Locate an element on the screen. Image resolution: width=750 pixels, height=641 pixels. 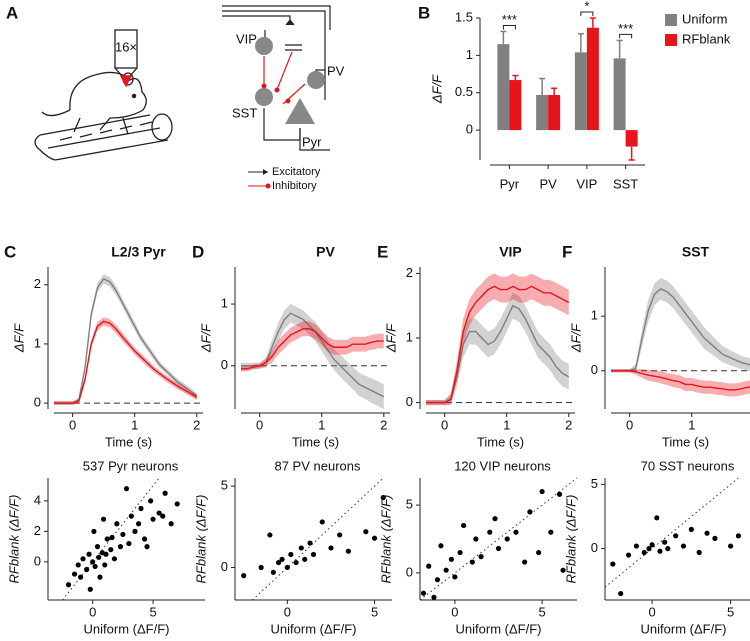
cell-label: Pyr is located at coordinates (312, 141).